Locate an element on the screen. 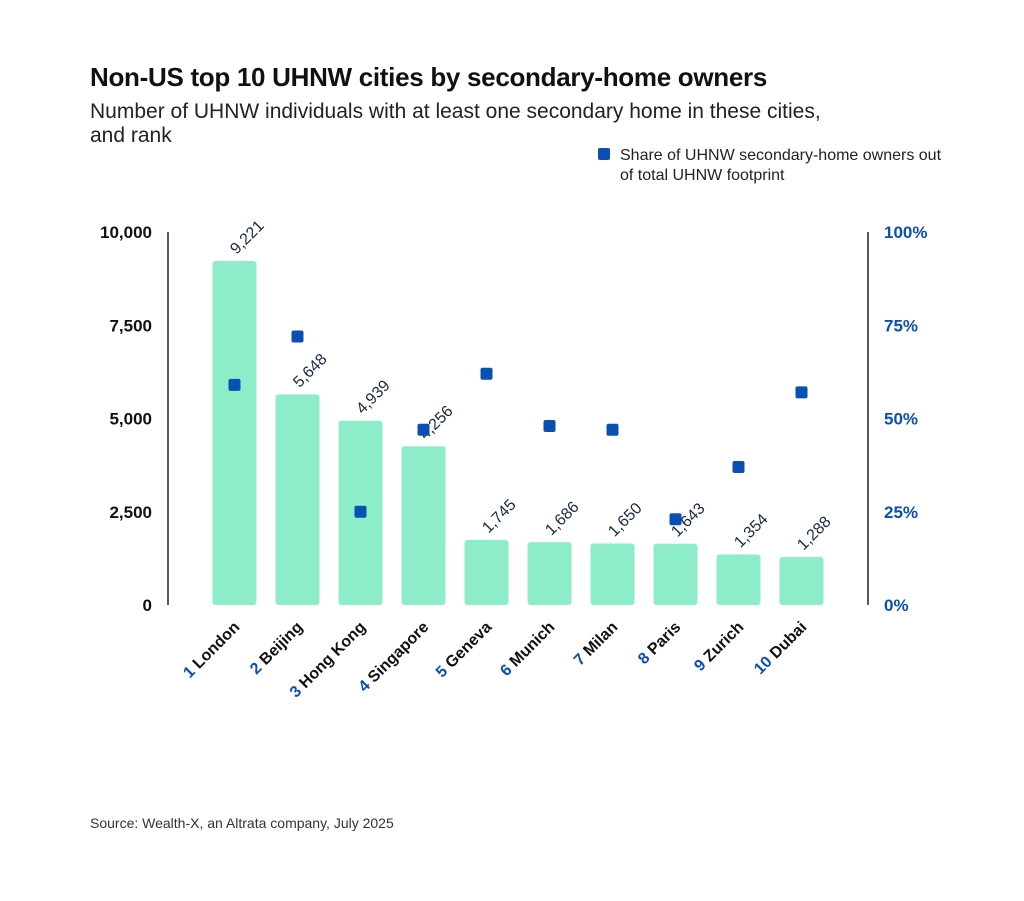 The width and height of the screenshot is (1024, 901). category-name: Beijing is located at coordinates (282, 644).